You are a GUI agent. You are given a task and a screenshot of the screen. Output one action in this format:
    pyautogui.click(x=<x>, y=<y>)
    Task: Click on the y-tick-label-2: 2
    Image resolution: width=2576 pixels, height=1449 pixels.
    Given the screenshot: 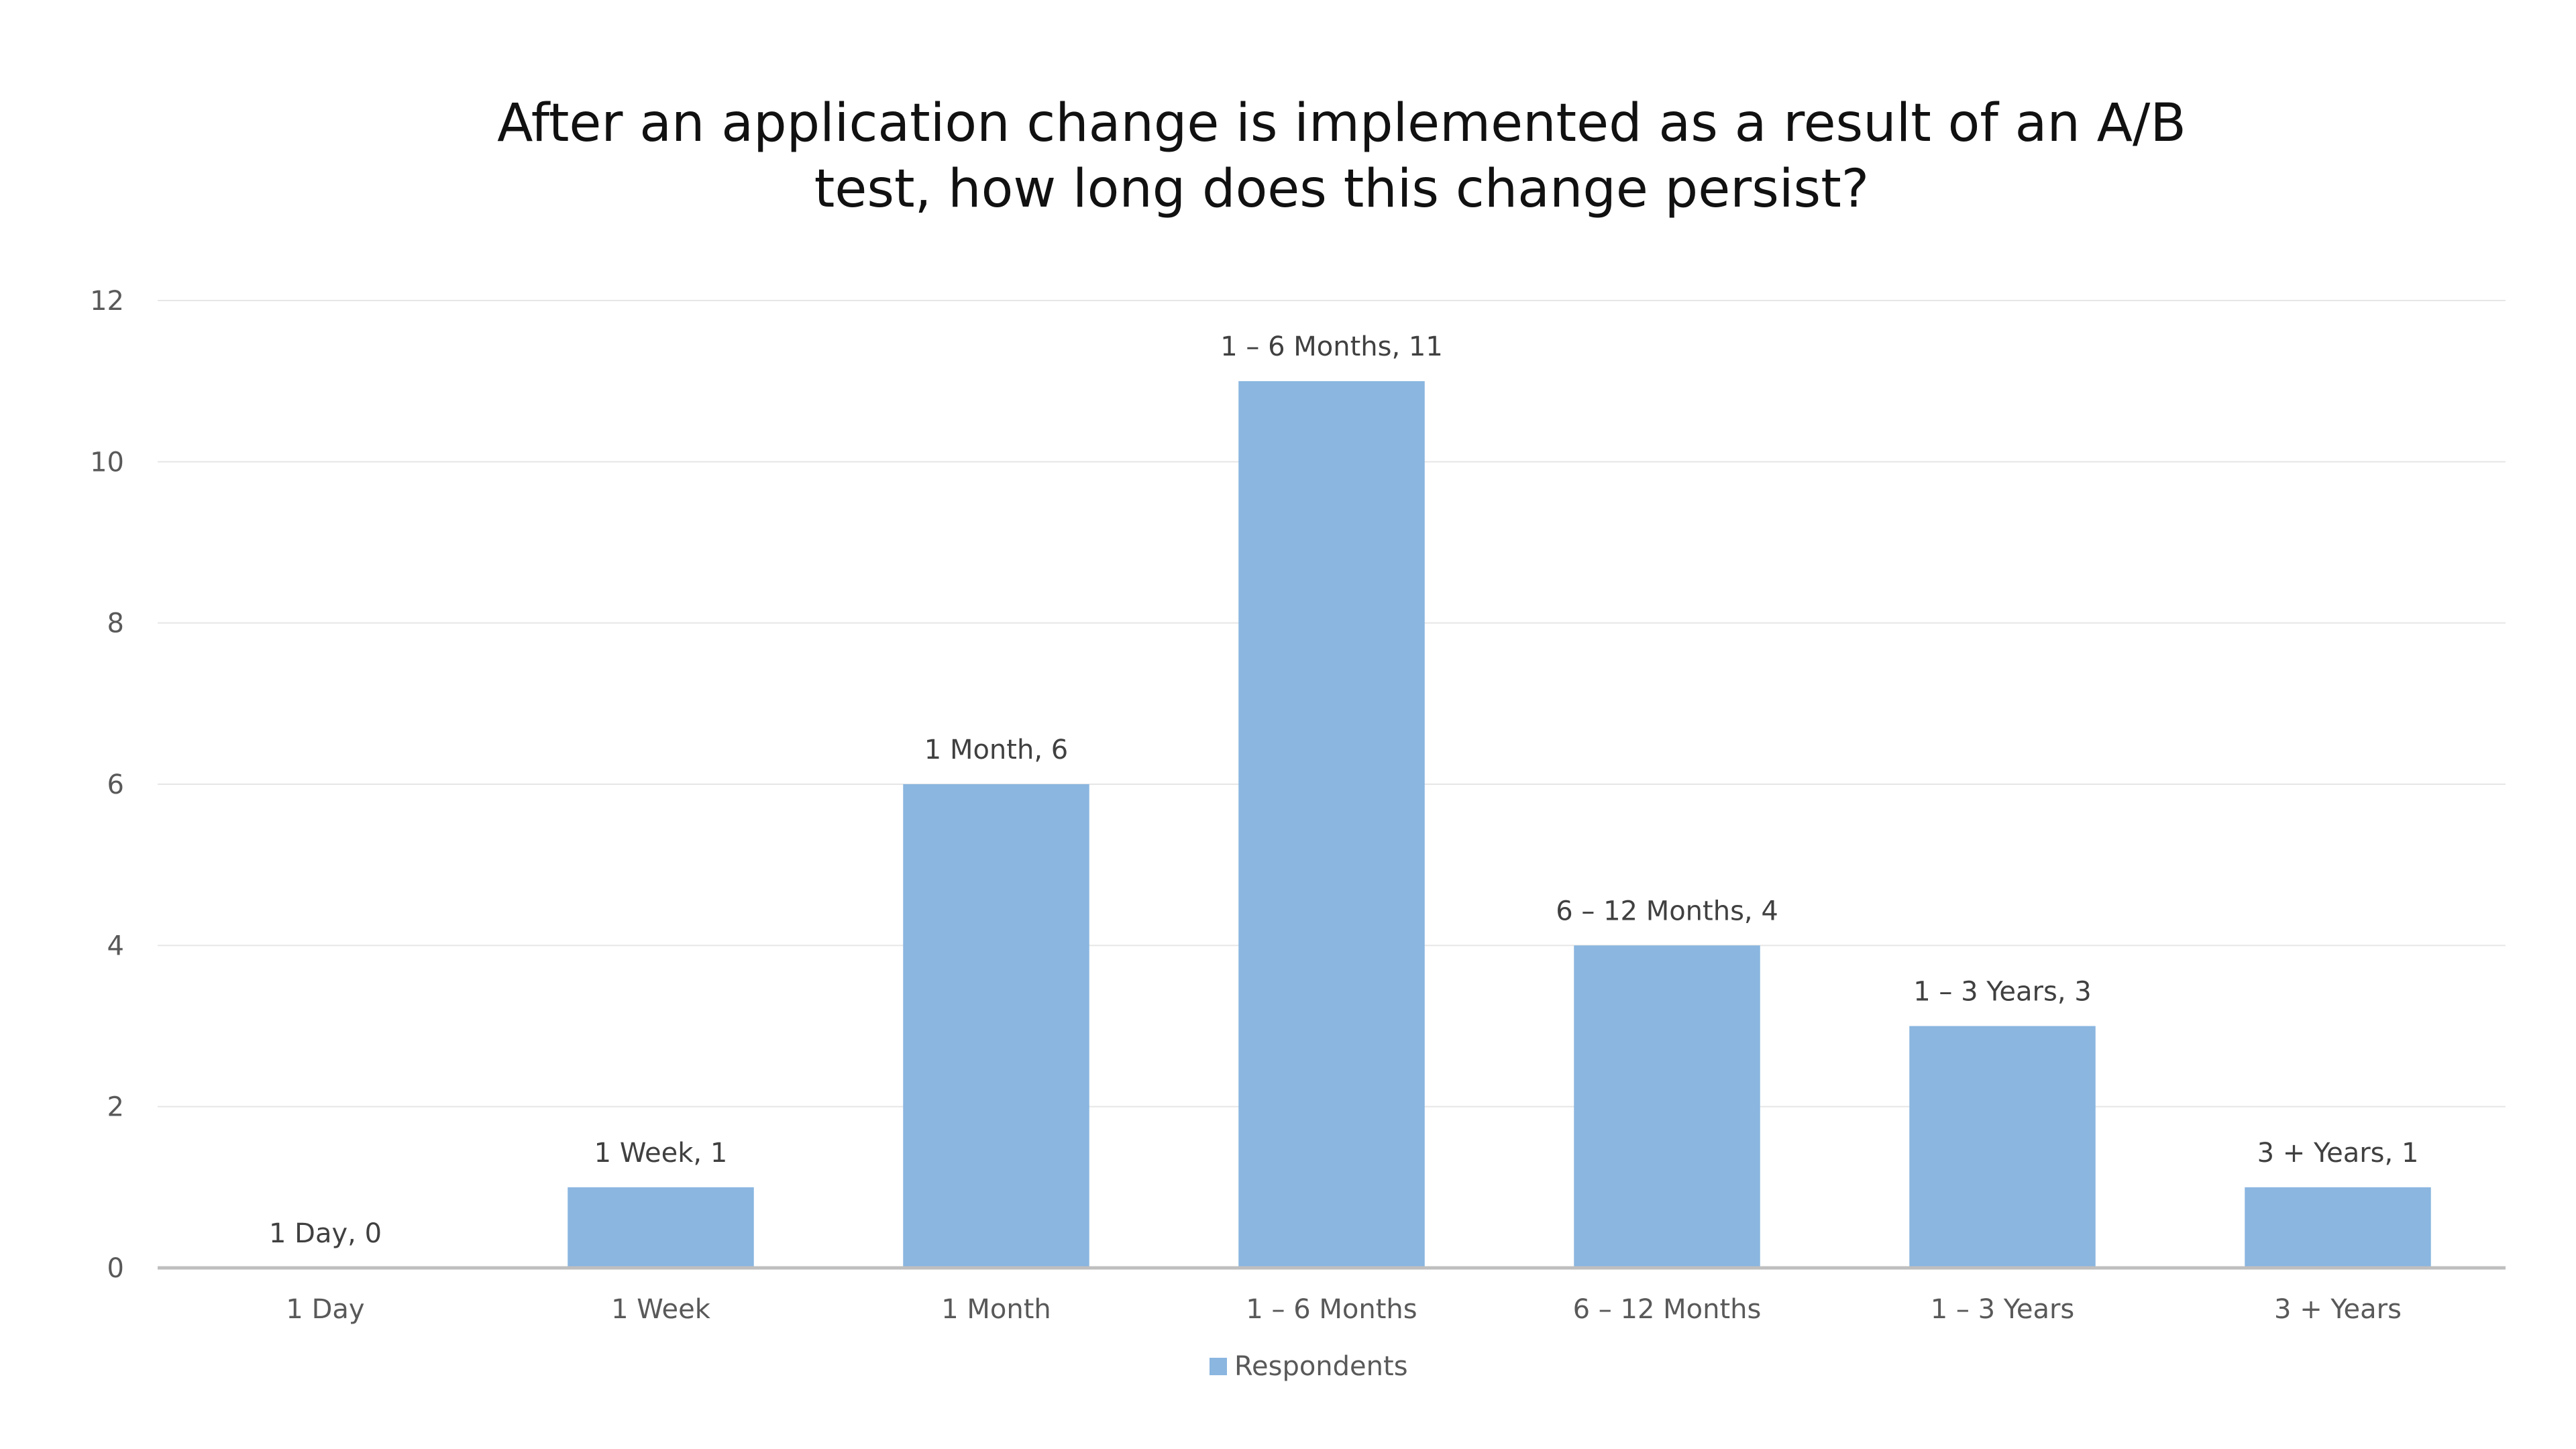 What is the action you would take?
    pyautogui.click(x=115, y=1107)
    